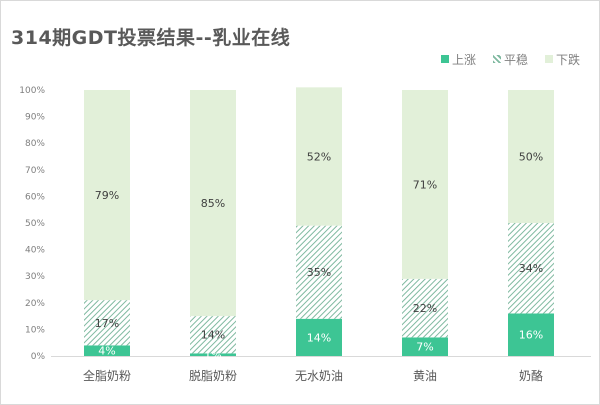 The image size is (600, 405). I want to click on y-tick-label: 80%, so click(35, 144).